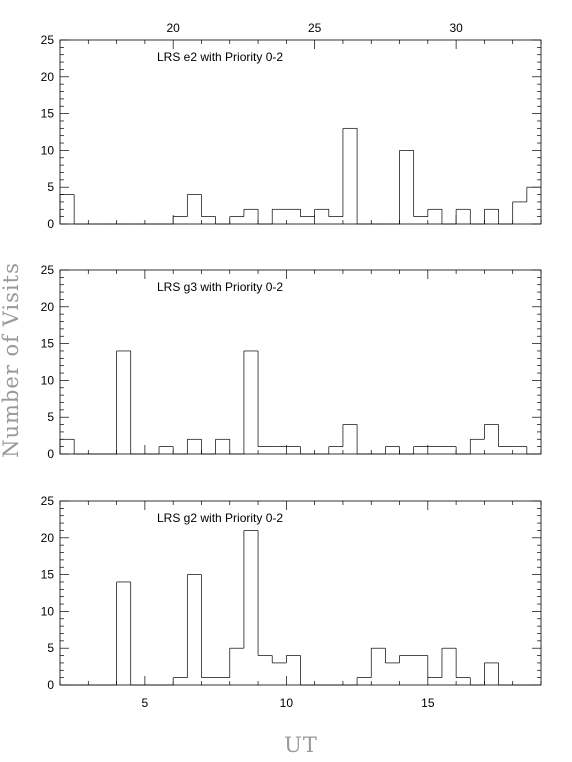 This screenshot has height=762, width=572. I want to click on panel-label: LRS e2 with Priority 0-2, so click(220, 57).